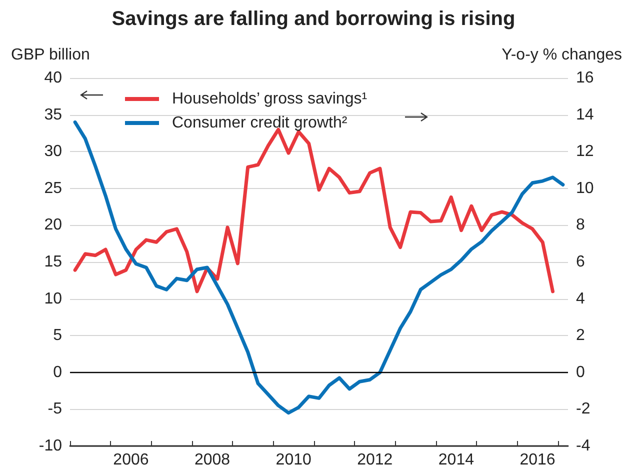 This screenshot has height=468, width=627. Describe the element at coordinates (53, 115) in the screenshot. I see `y-tick-label: 35` at that location.